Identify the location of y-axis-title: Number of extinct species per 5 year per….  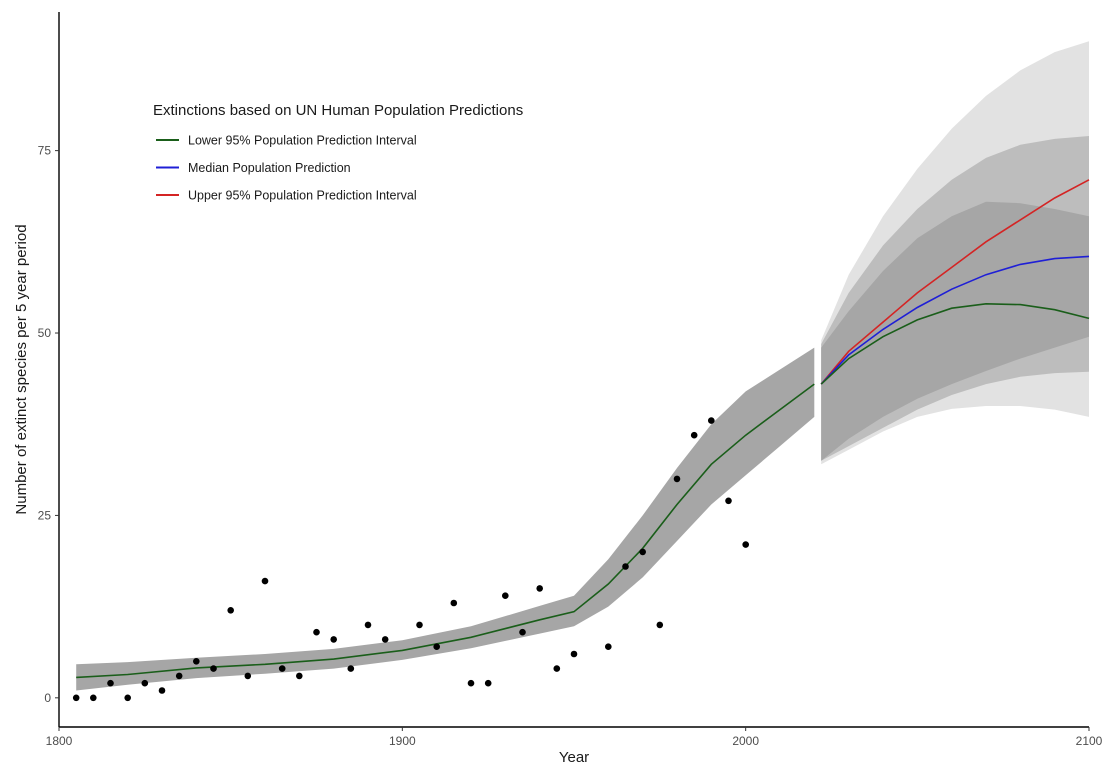
(21, 369).